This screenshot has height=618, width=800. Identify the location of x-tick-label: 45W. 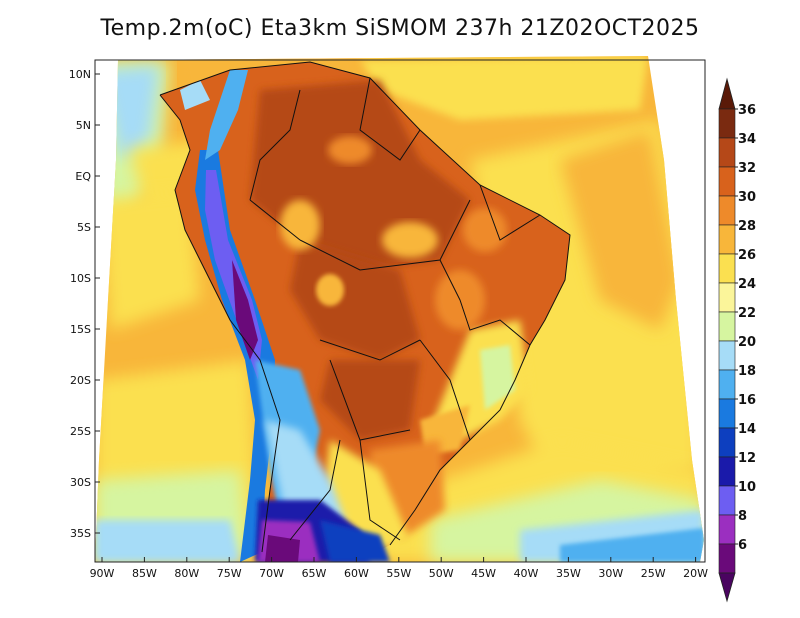
(483, 573).